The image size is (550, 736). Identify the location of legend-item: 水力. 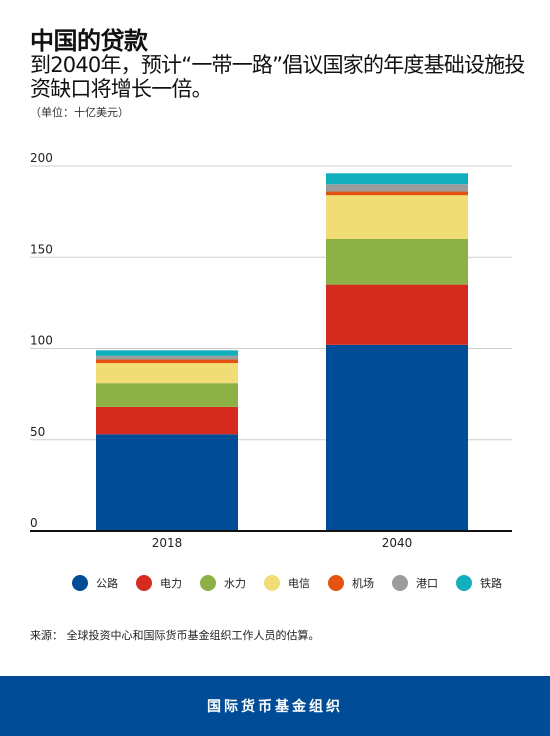
(223, 583).